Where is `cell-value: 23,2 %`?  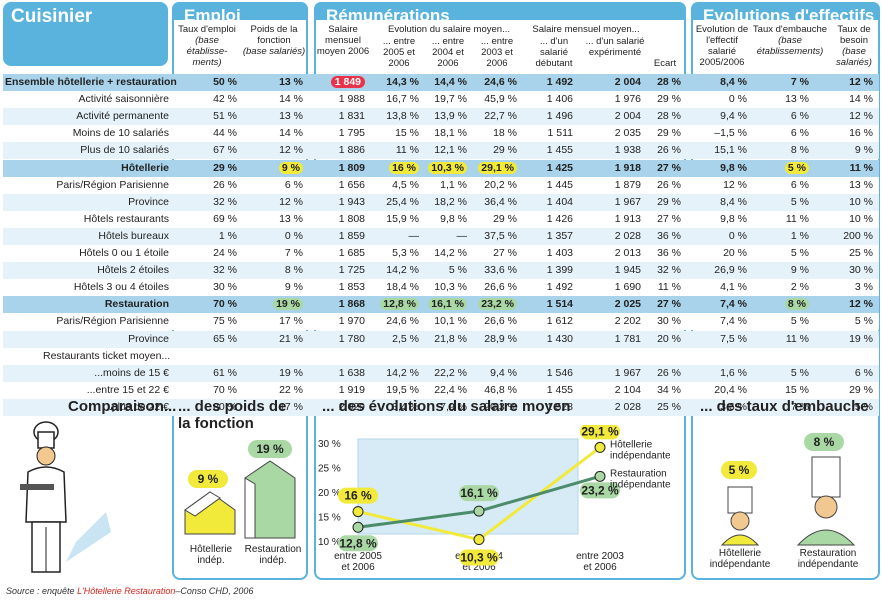
cell-value: 23,2 % is located at coordinates (497, 304).